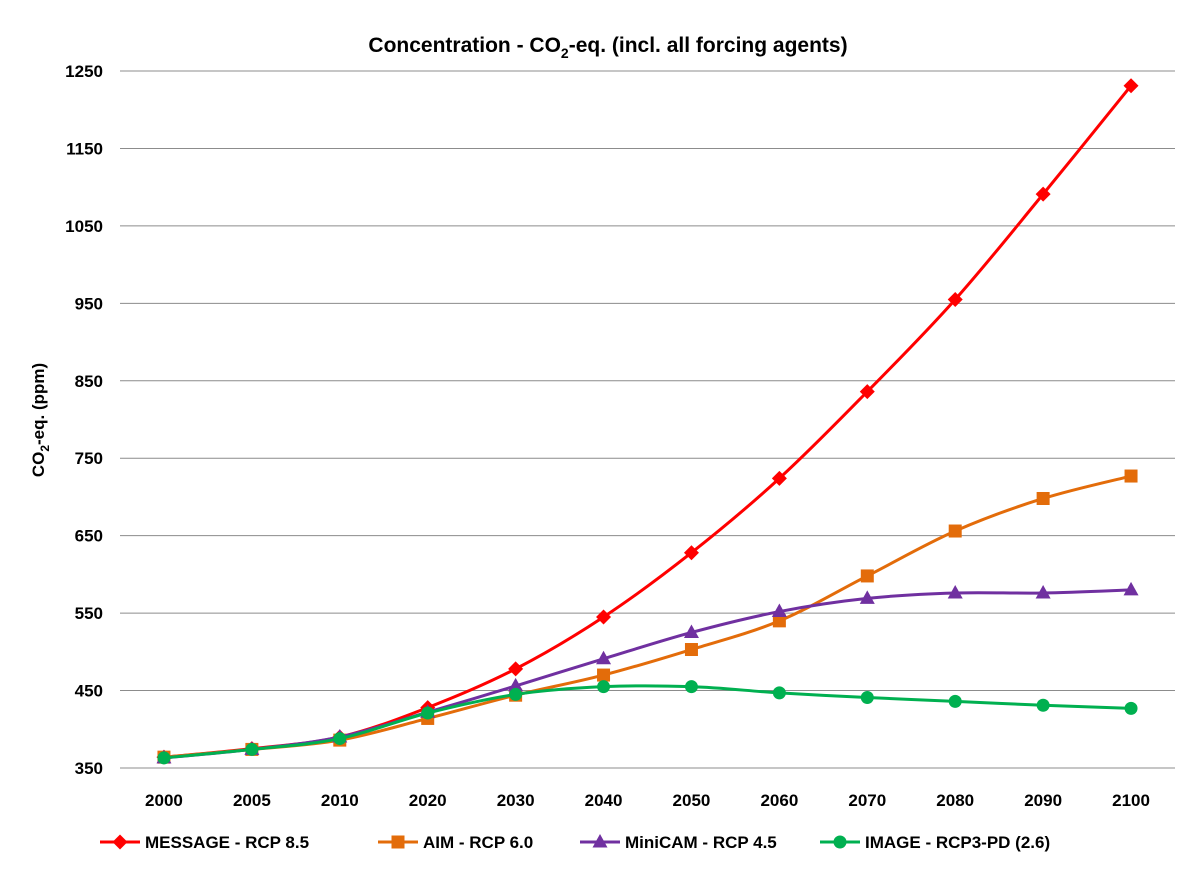  What do you see at coordinates (340, 800) in the screenshot?
I see `x-tick-label-2010: 2010` at bounding box center [340, 800].